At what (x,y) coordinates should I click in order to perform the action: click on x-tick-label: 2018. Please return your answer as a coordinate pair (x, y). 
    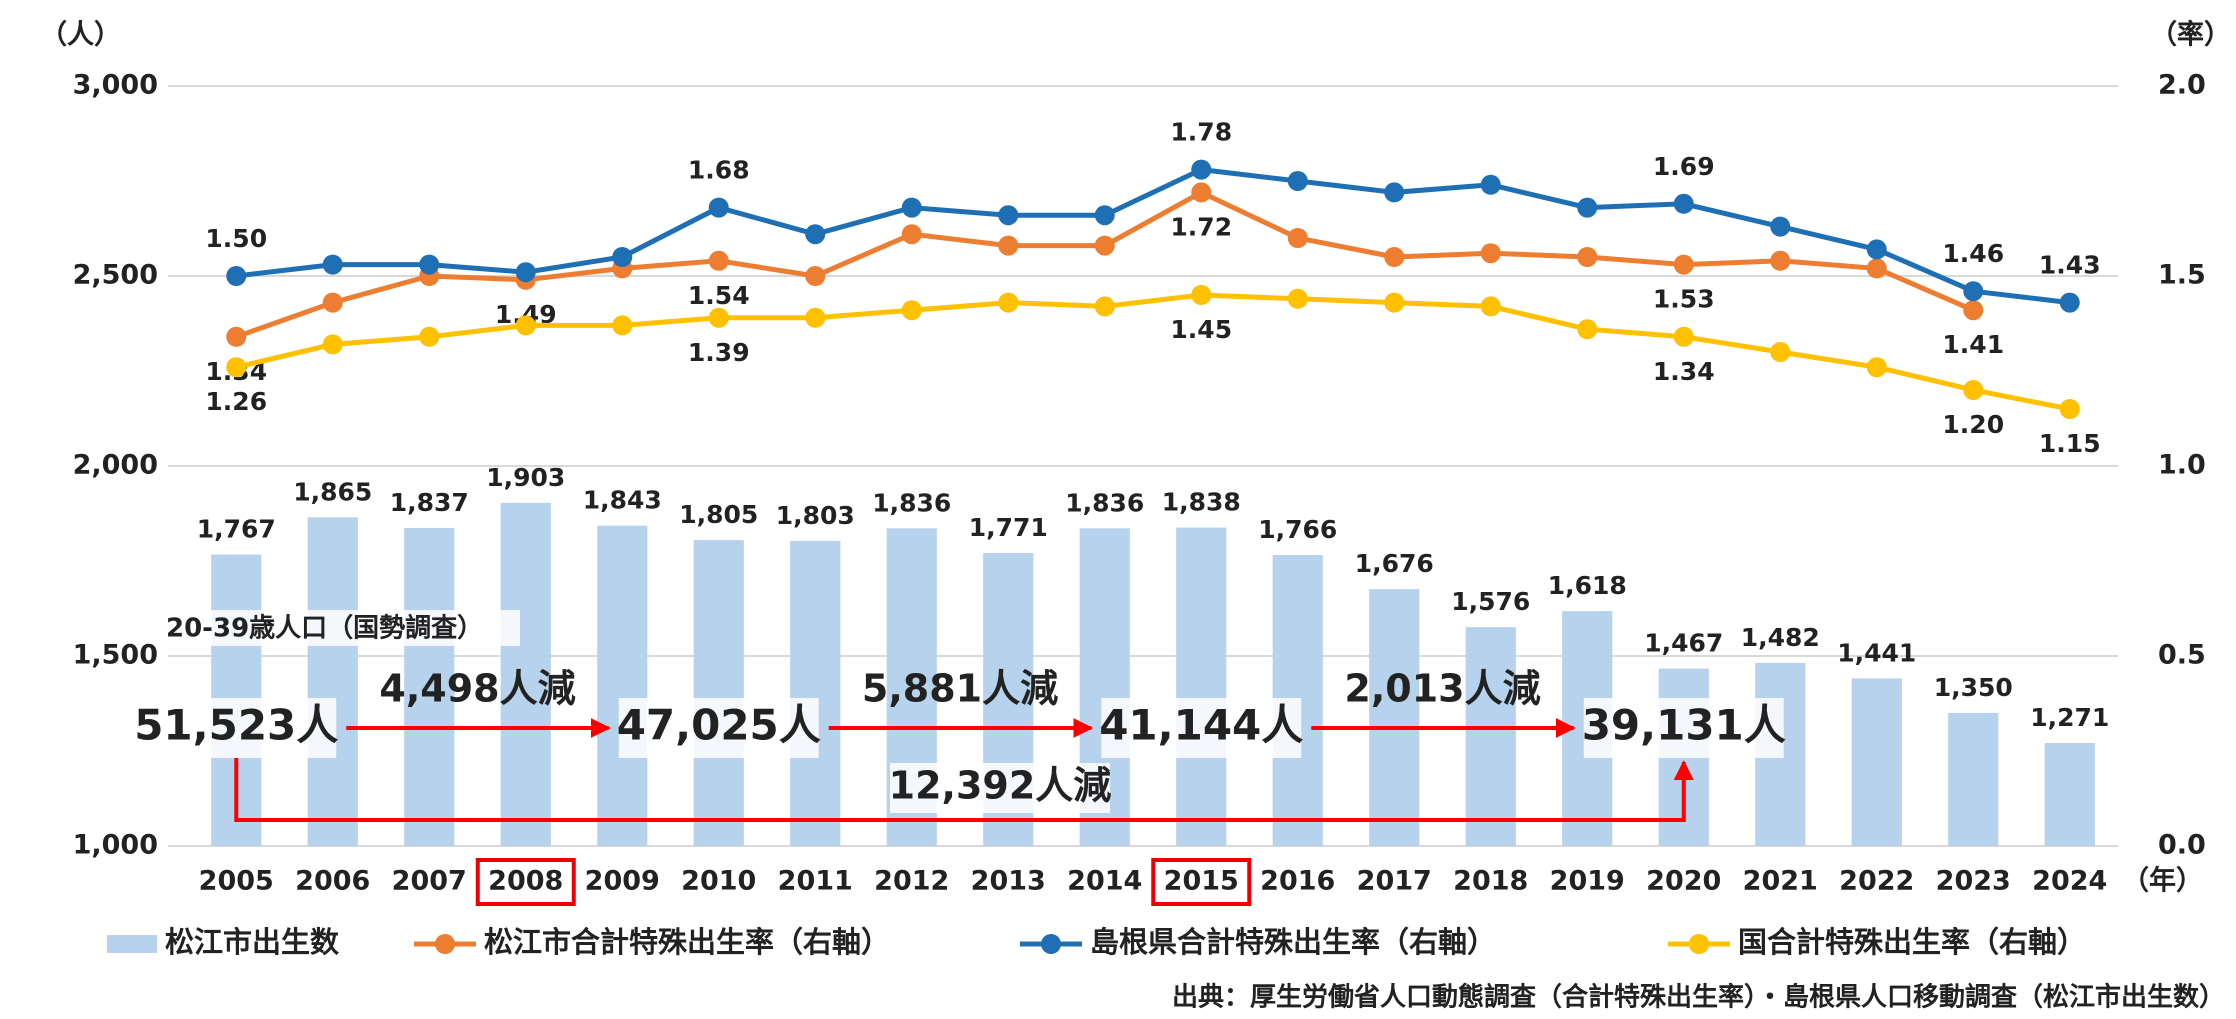
    Looking at the image, I should click on (1490, 881).